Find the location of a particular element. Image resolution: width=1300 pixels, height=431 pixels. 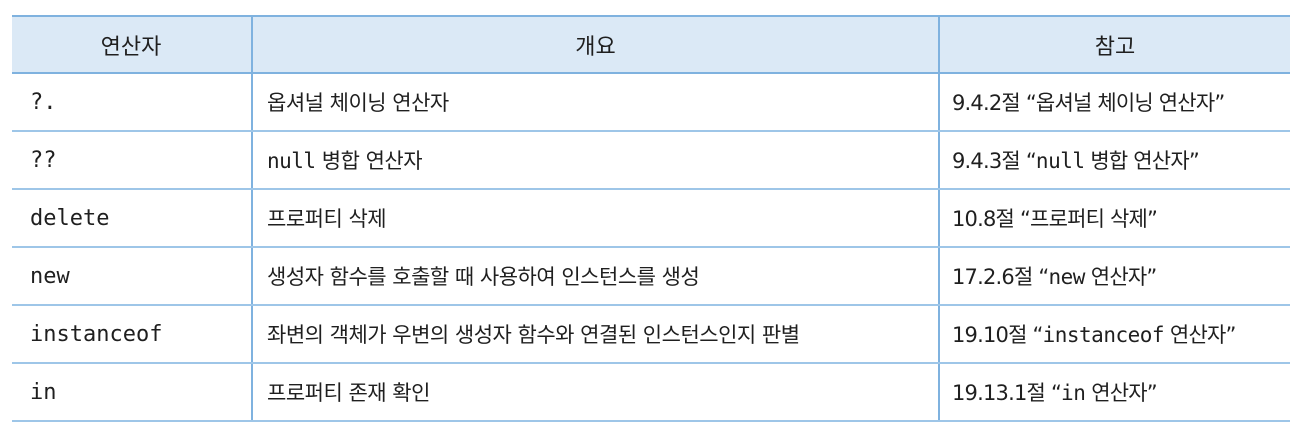

header-reference: 참고 is located at coordinates (1114, 44).